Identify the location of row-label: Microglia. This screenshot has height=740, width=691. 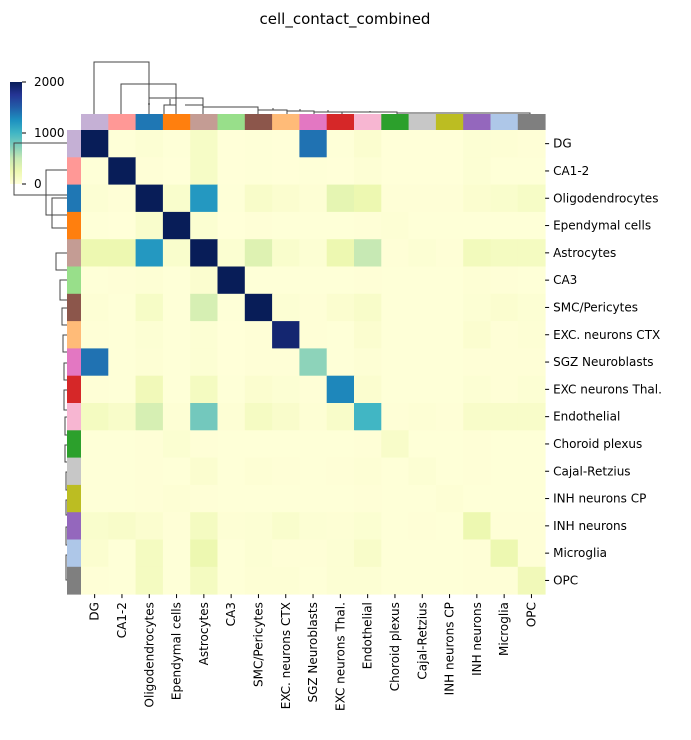
(580, 553).